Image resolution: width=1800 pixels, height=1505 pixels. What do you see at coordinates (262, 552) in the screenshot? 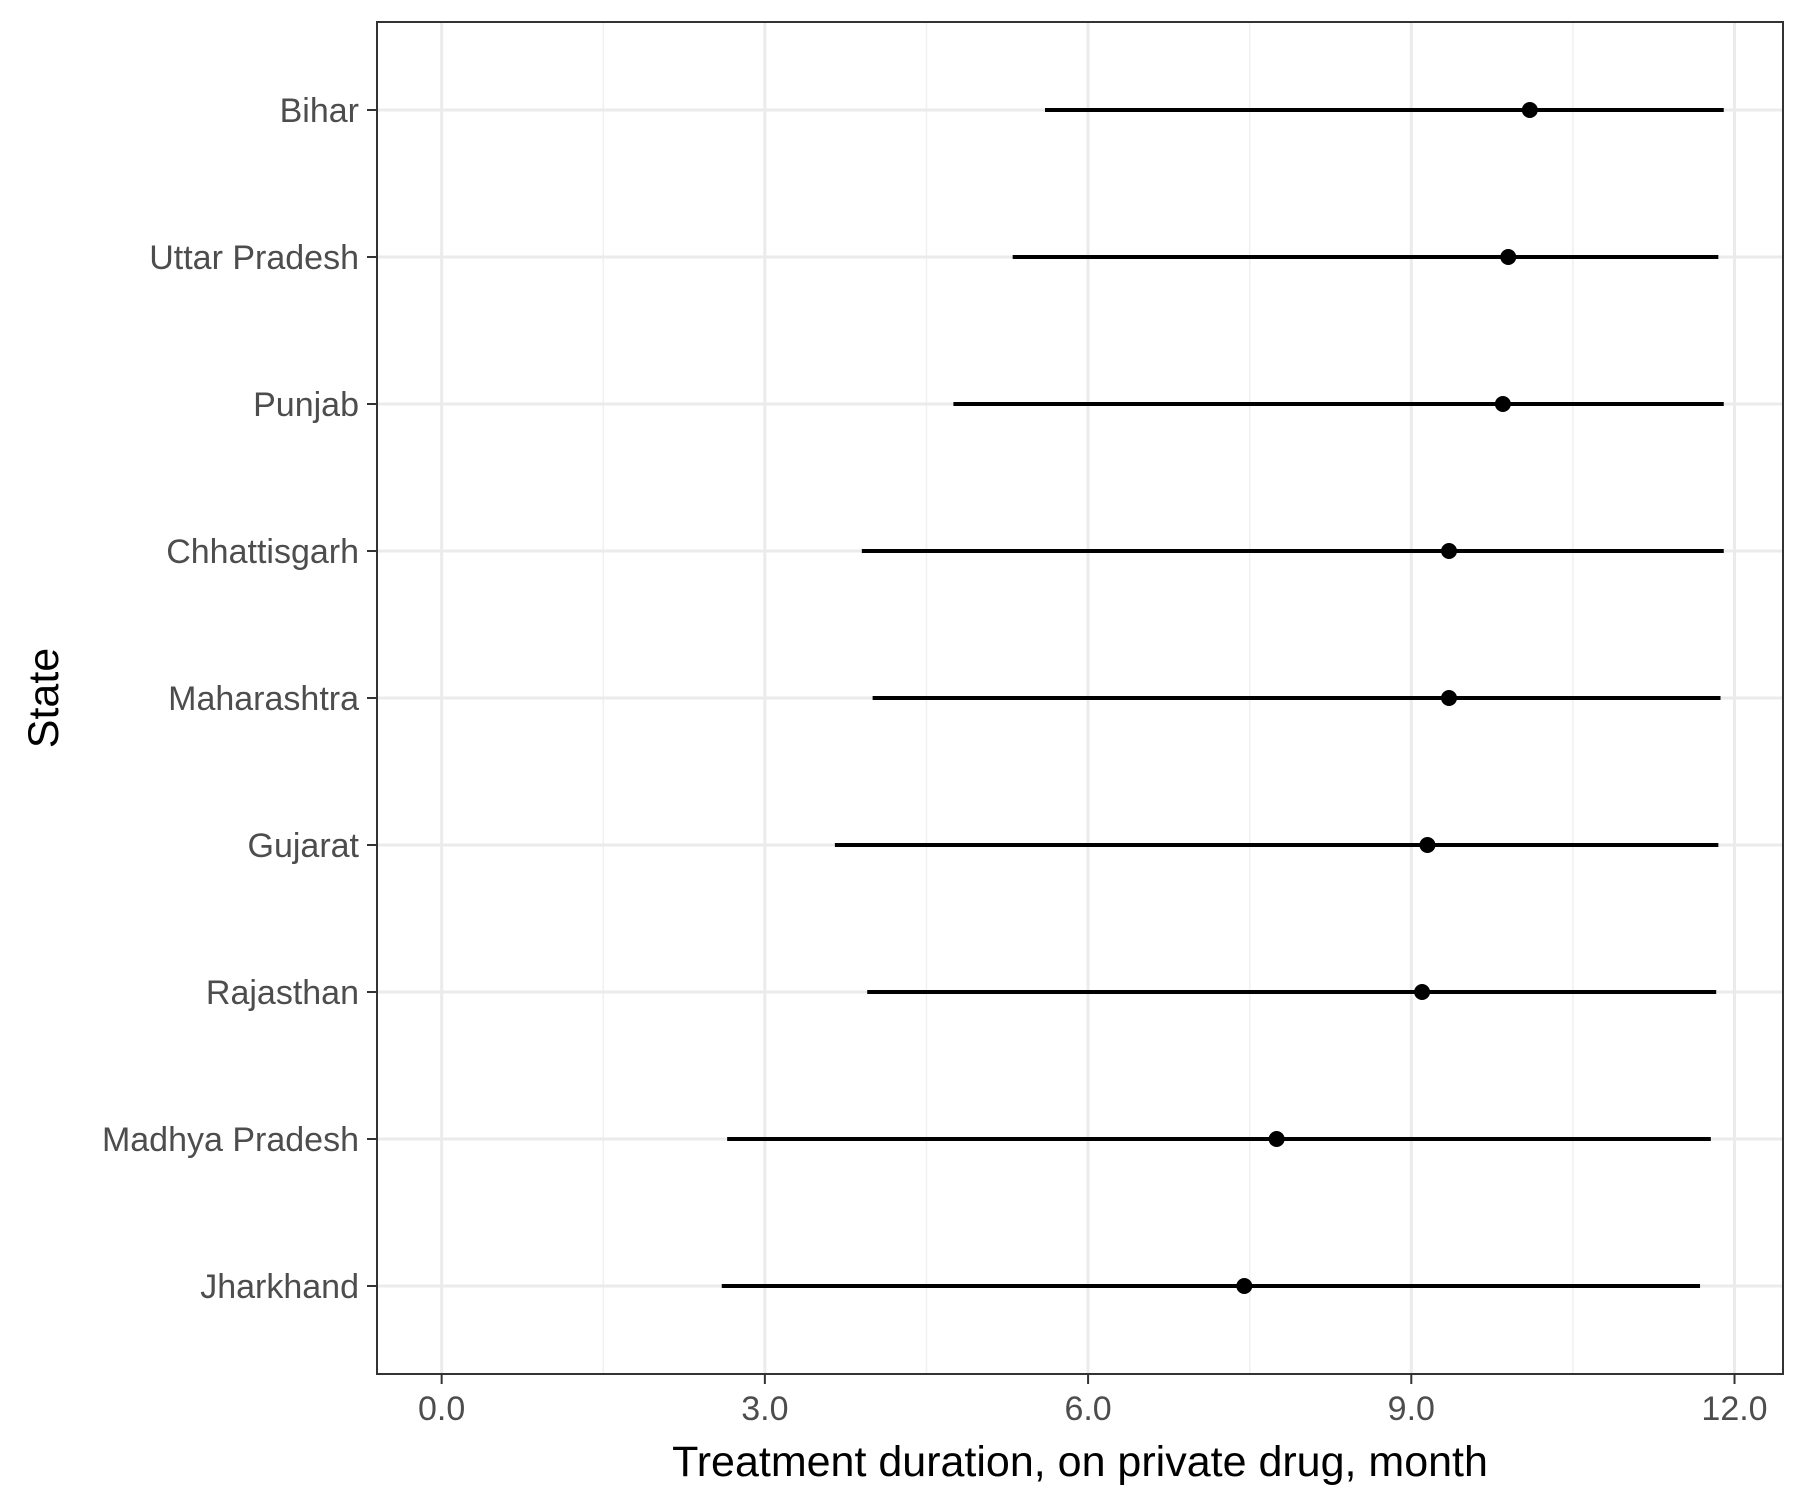
I see `y-tick-label: Chhattisgarh` at bounding box center [262, 552].